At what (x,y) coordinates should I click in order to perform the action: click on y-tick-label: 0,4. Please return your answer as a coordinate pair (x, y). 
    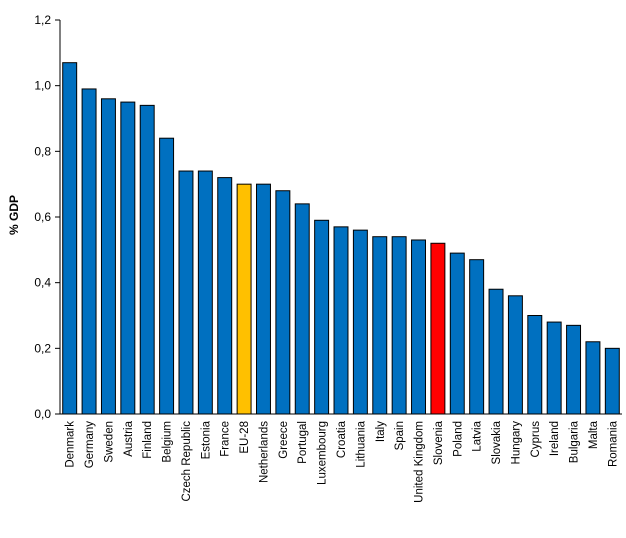
    Looking at the image, I should click on (42, 283).